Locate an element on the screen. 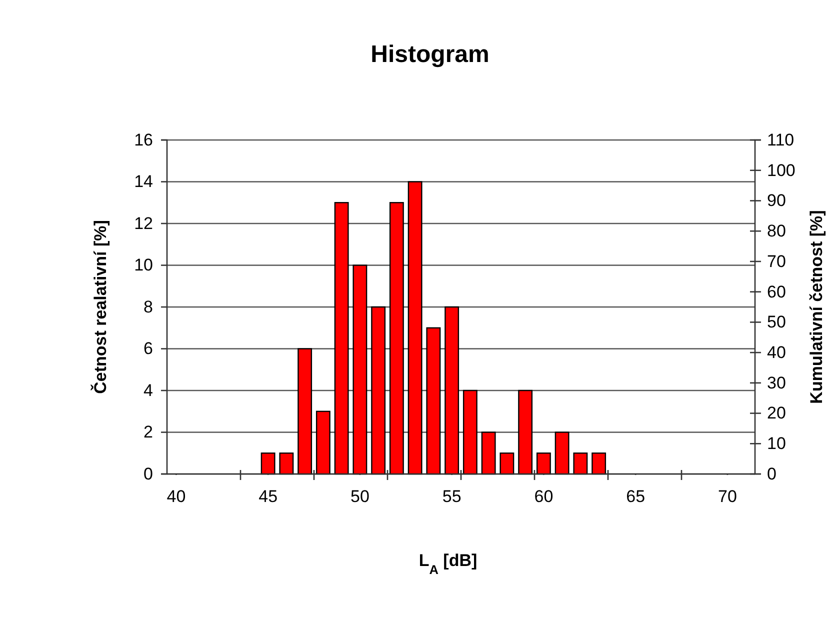  y-axis-title: Četnost realativní [%] is located at coordinates (100, 307).